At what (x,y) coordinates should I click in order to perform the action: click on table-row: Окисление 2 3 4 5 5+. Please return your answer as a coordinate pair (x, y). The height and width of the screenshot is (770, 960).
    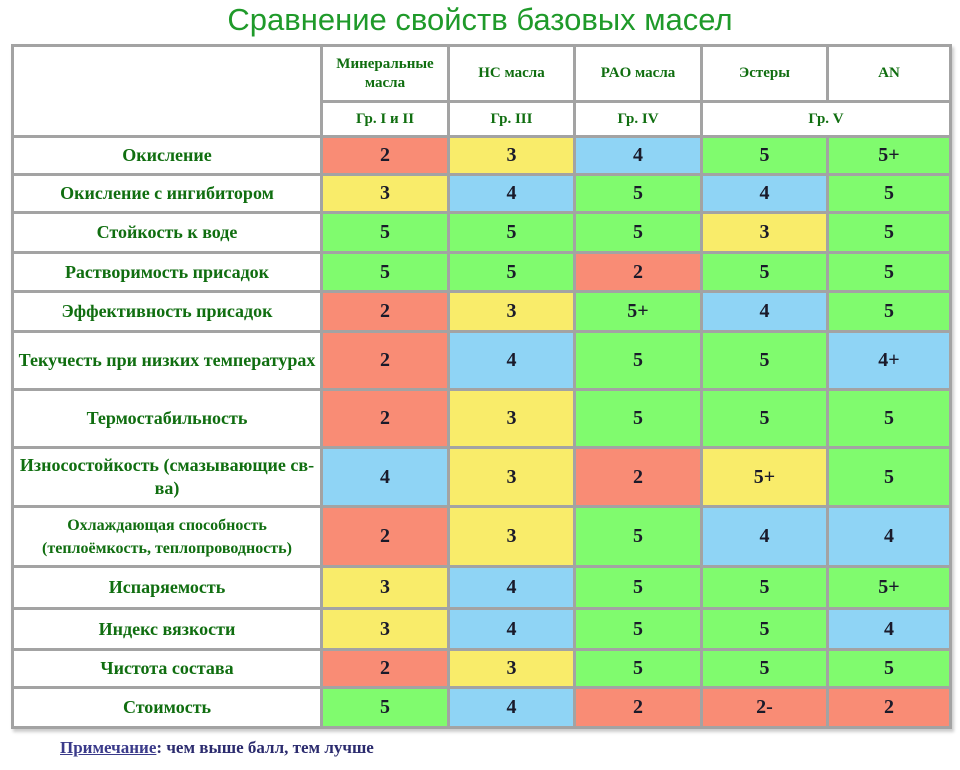
    Looking at the image, I should click on (481, 155).